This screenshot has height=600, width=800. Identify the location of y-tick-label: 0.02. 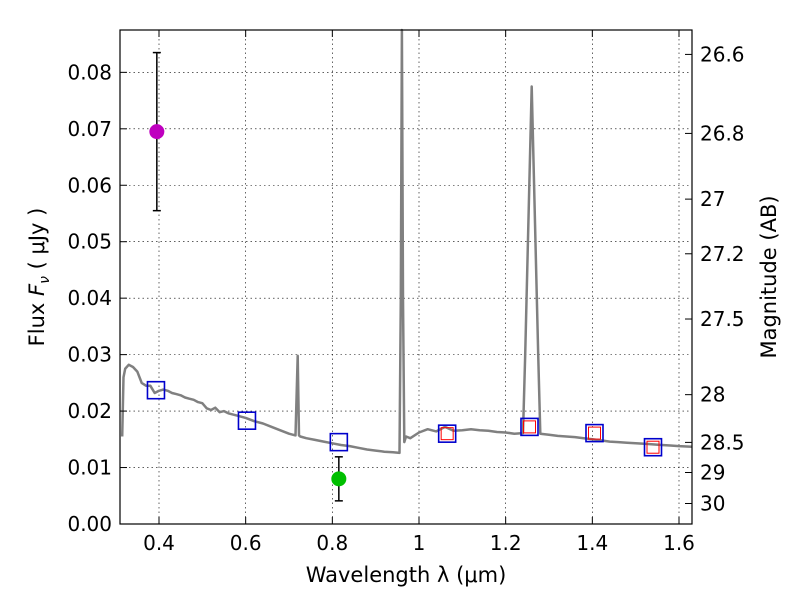
(89, 411).